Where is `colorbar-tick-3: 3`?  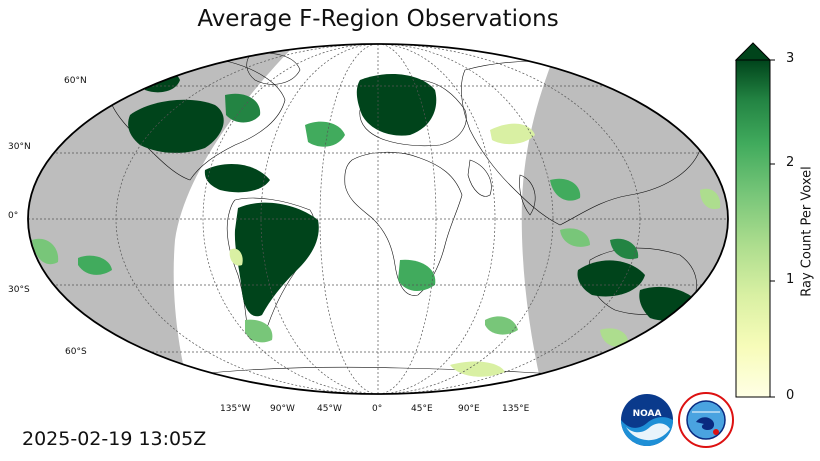 colorbar-tick-3: 3 is located at coordinates (790, 58).